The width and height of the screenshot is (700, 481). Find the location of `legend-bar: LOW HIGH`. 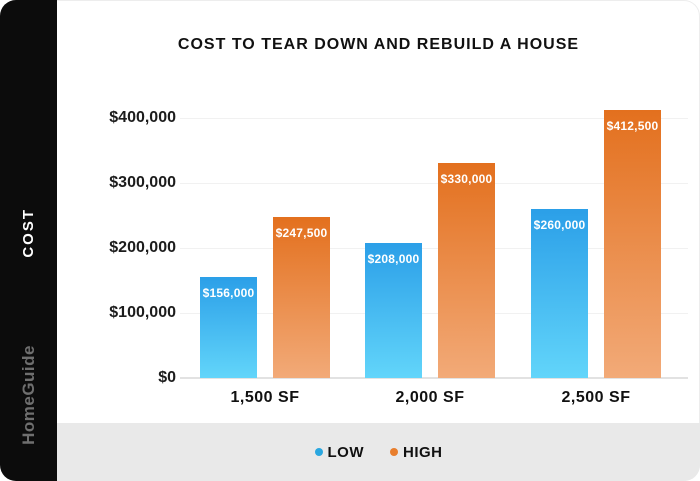

legend-bar: LOW HIGH is located at coordinates (378, 452).